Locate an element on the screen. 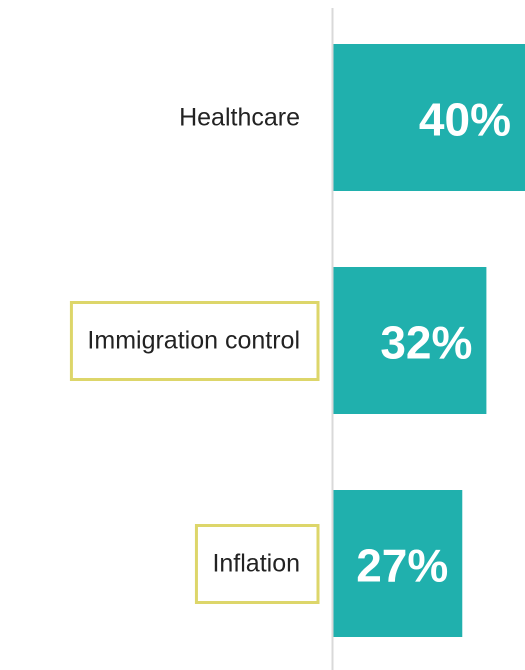 This screenshot has width=525, height=670. value-label: 40% is located at coordinates (465, 120).